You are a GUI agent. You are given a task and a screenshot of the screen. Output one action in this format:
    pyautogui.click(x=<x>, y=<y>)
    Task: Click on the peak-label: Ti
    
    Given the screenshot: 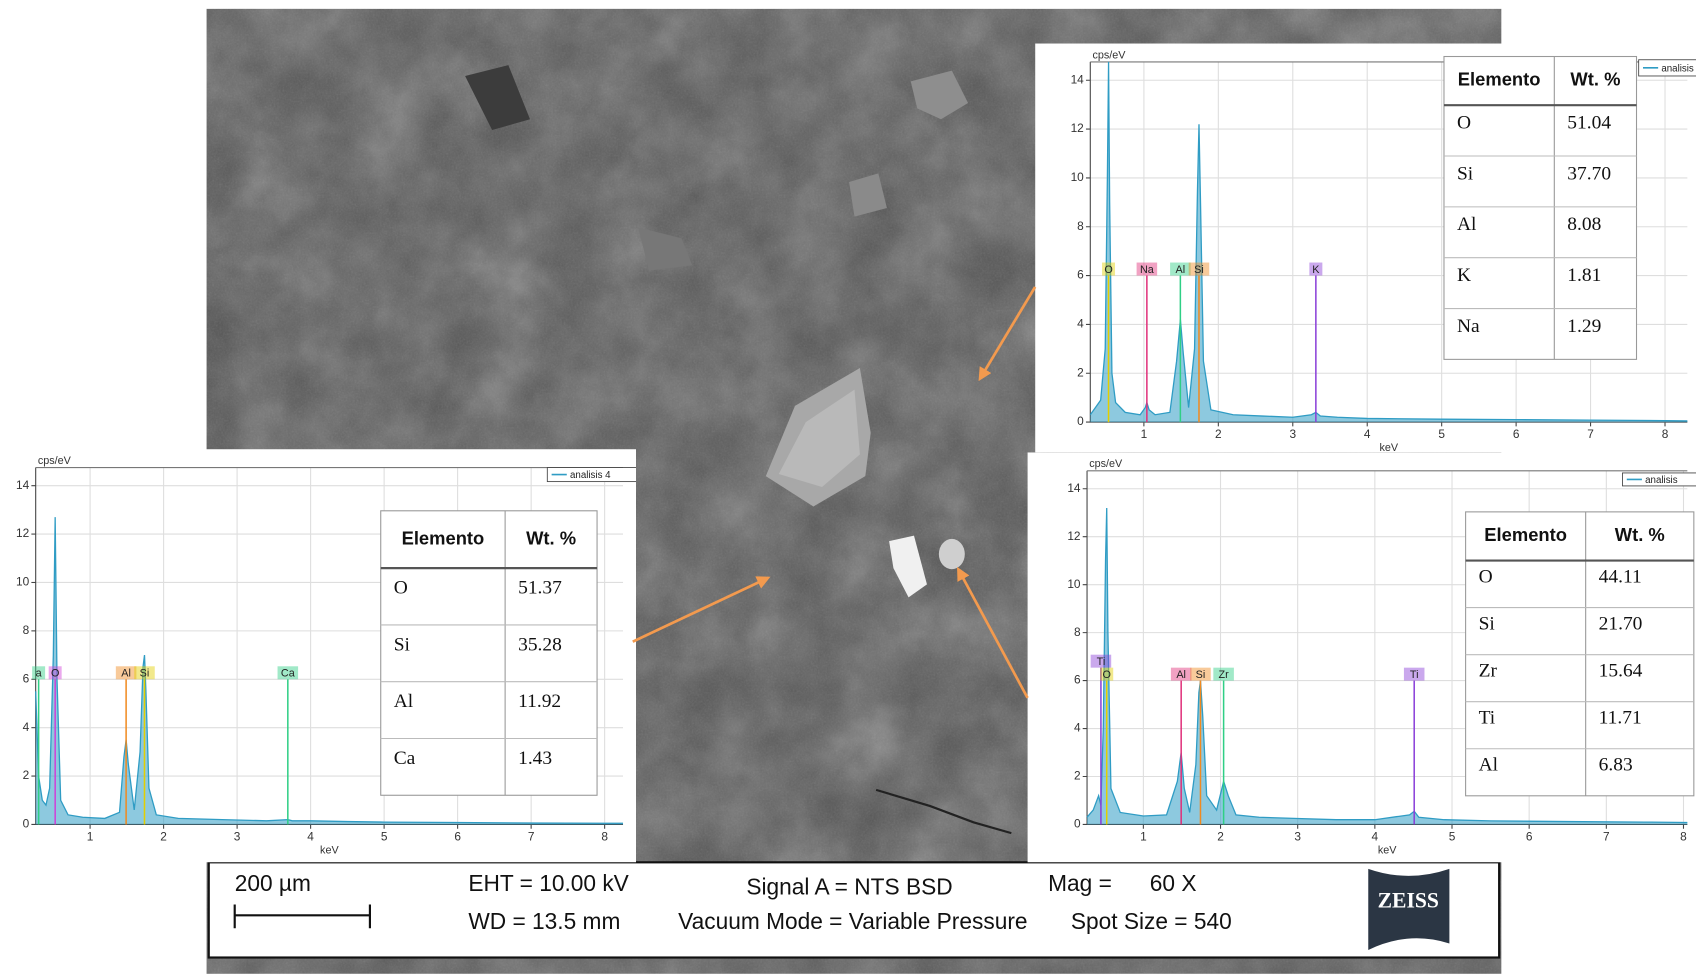 What is the action you would take?
    pyautogui.click(x=1414, y=675)
    